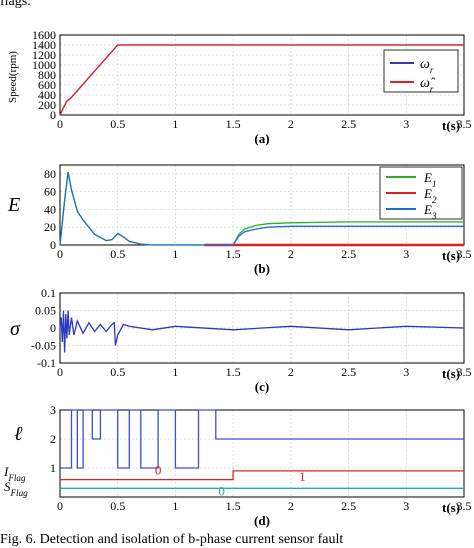 The image size is (474, 548). I want to click on iflag-annotation: 0, so click(158, 469).